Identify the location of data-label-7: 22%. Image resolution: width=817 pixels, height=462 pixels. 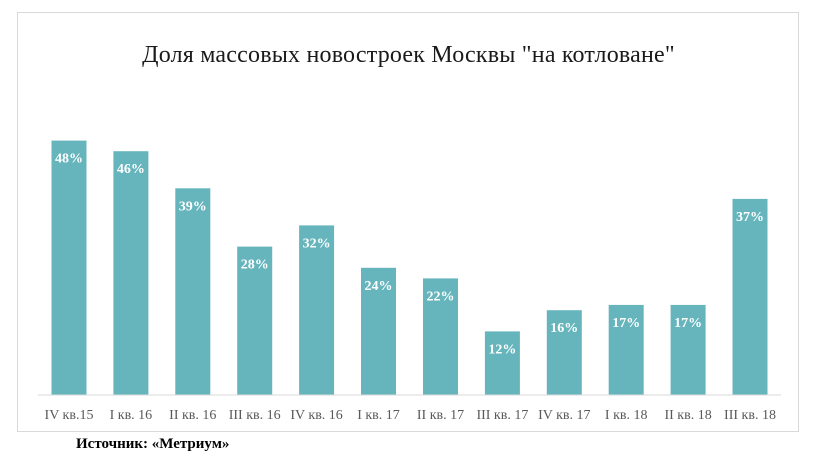
(441, 296).